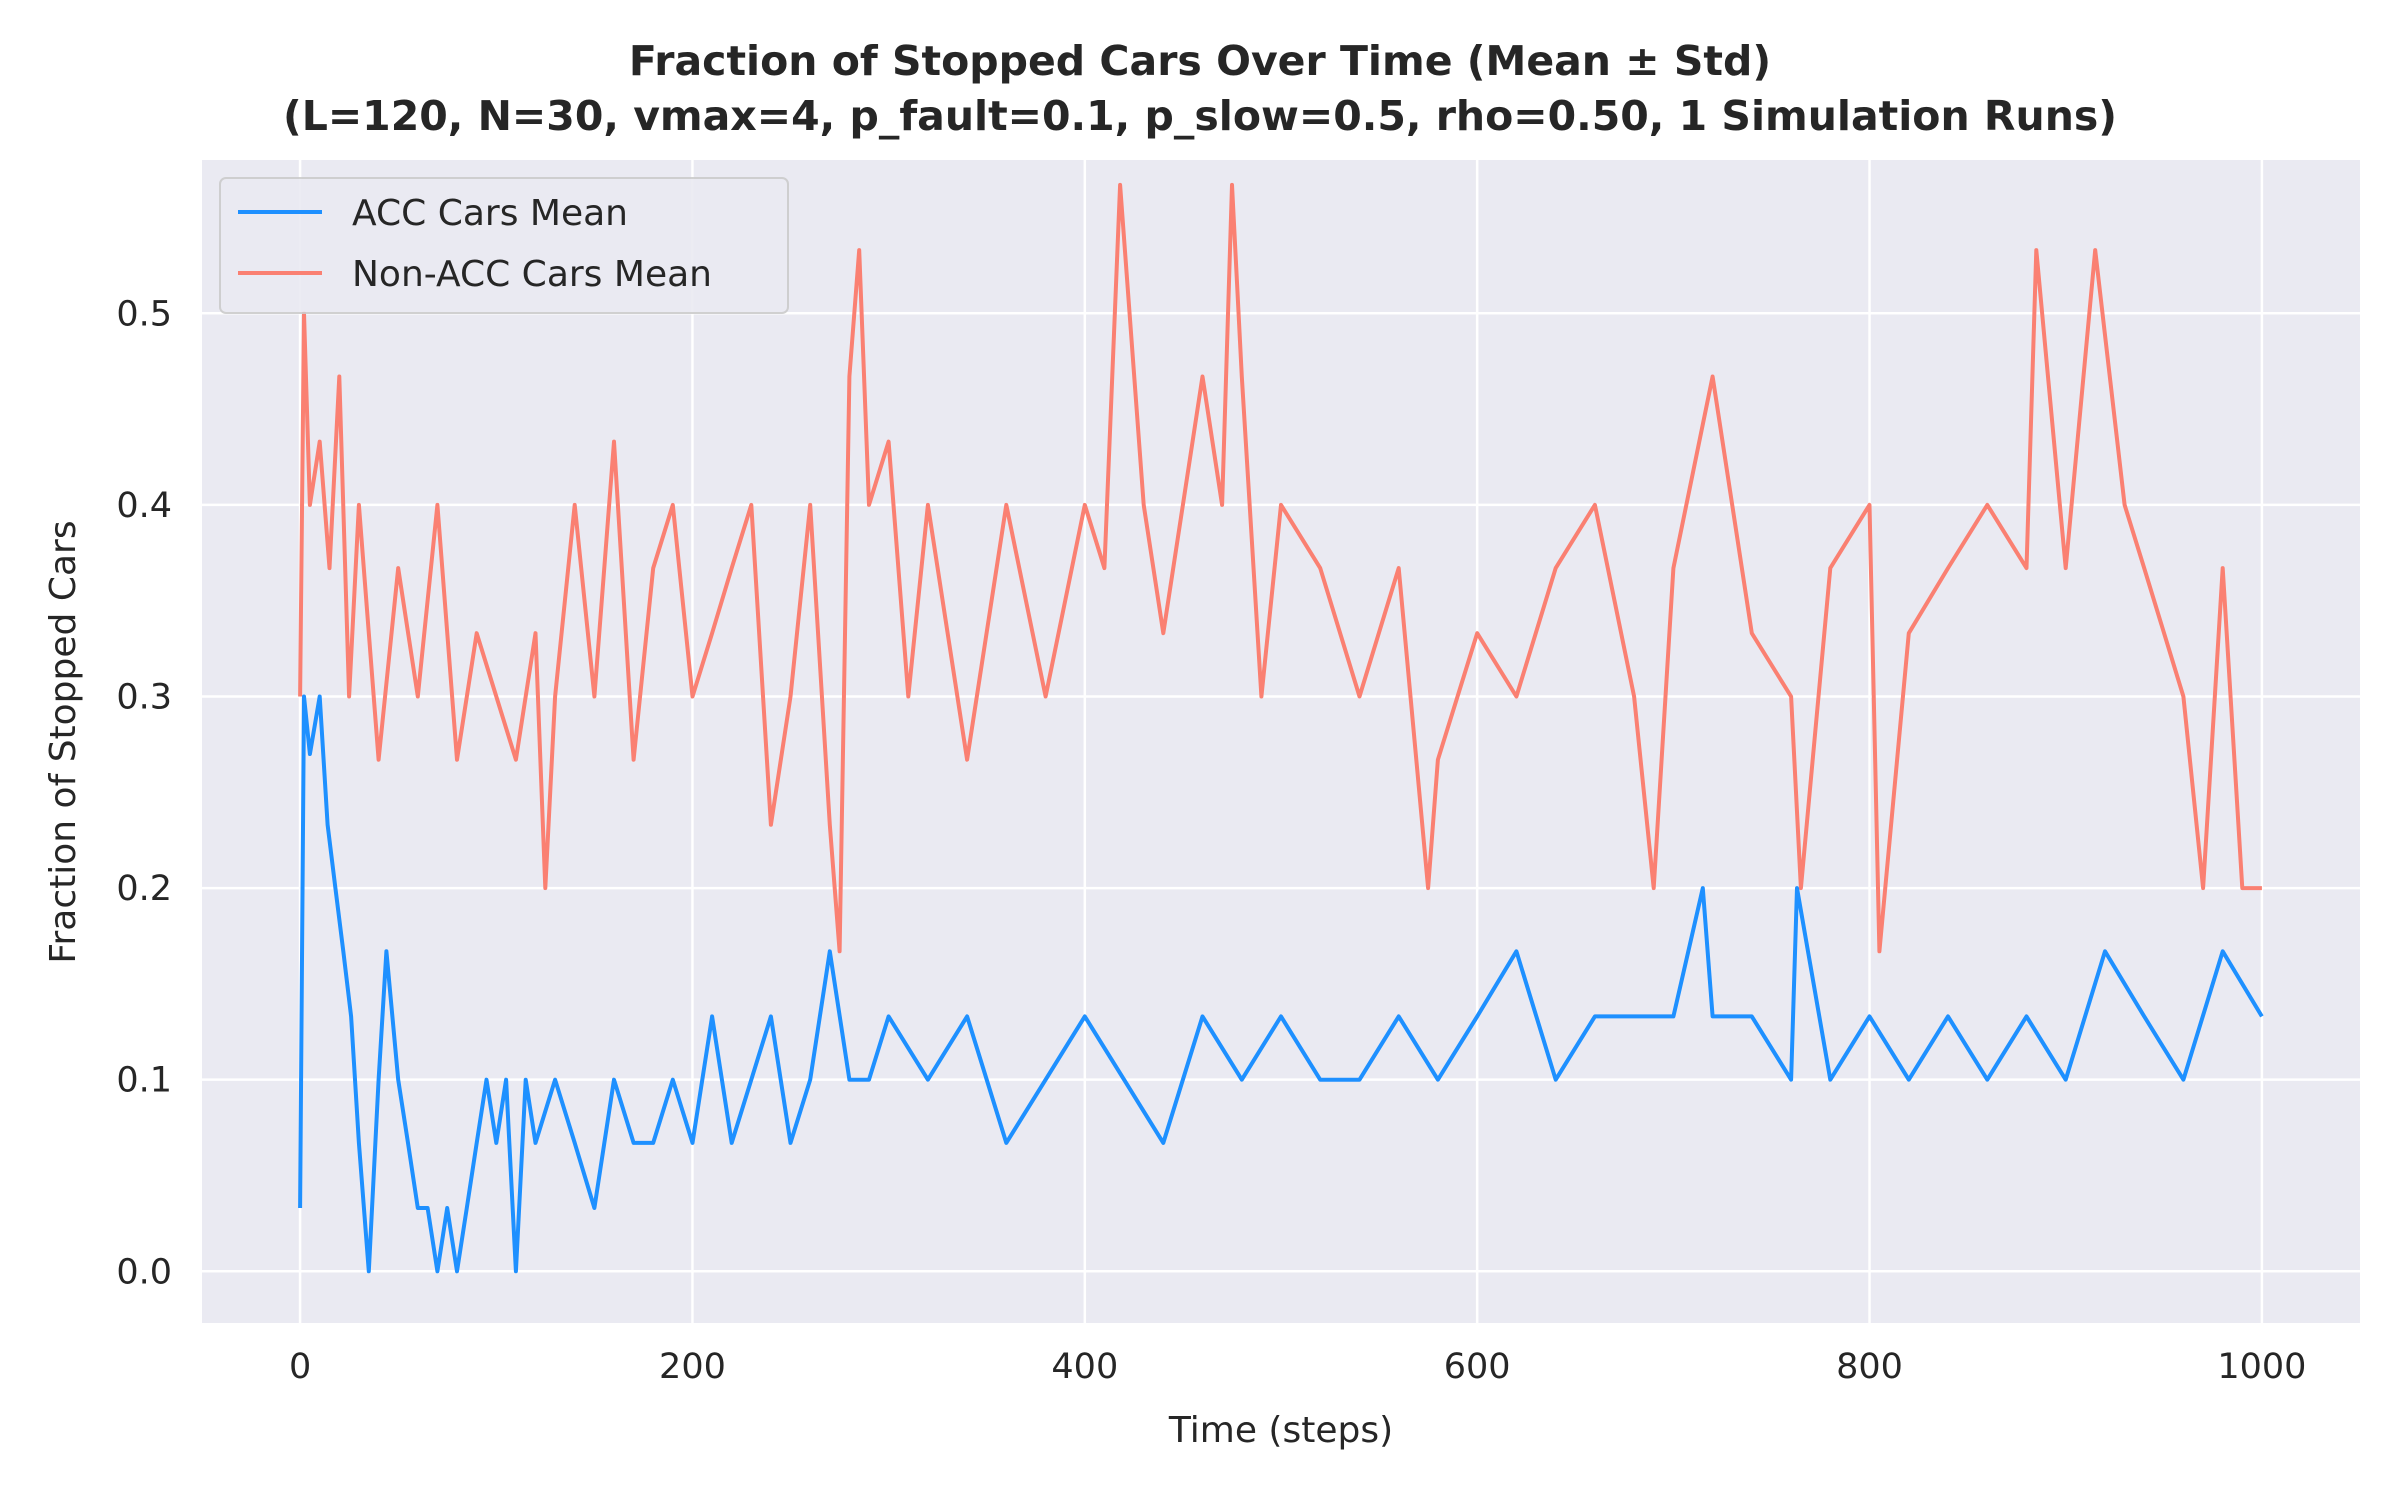 This screenshot has width=2400, height=1500. I want to click on y-tick-label: 0.3, so click(144, 697).